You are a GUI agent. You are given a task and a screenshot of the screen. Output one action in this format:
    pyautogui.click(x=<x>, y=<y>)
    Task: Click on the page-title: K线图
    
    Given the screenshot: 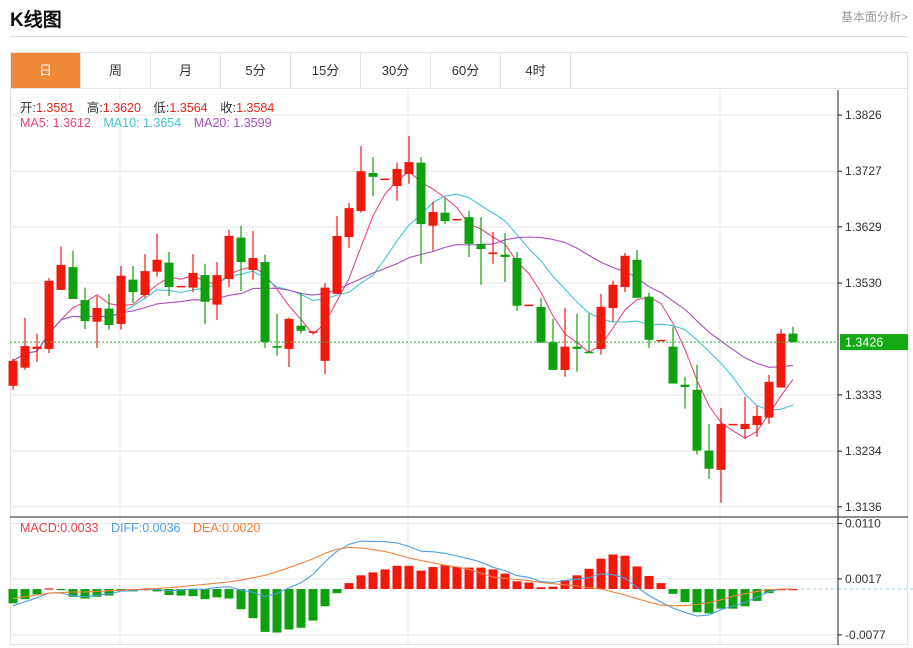 What is the action you would take?
    pyautogui.click(x=36, y=20)
    